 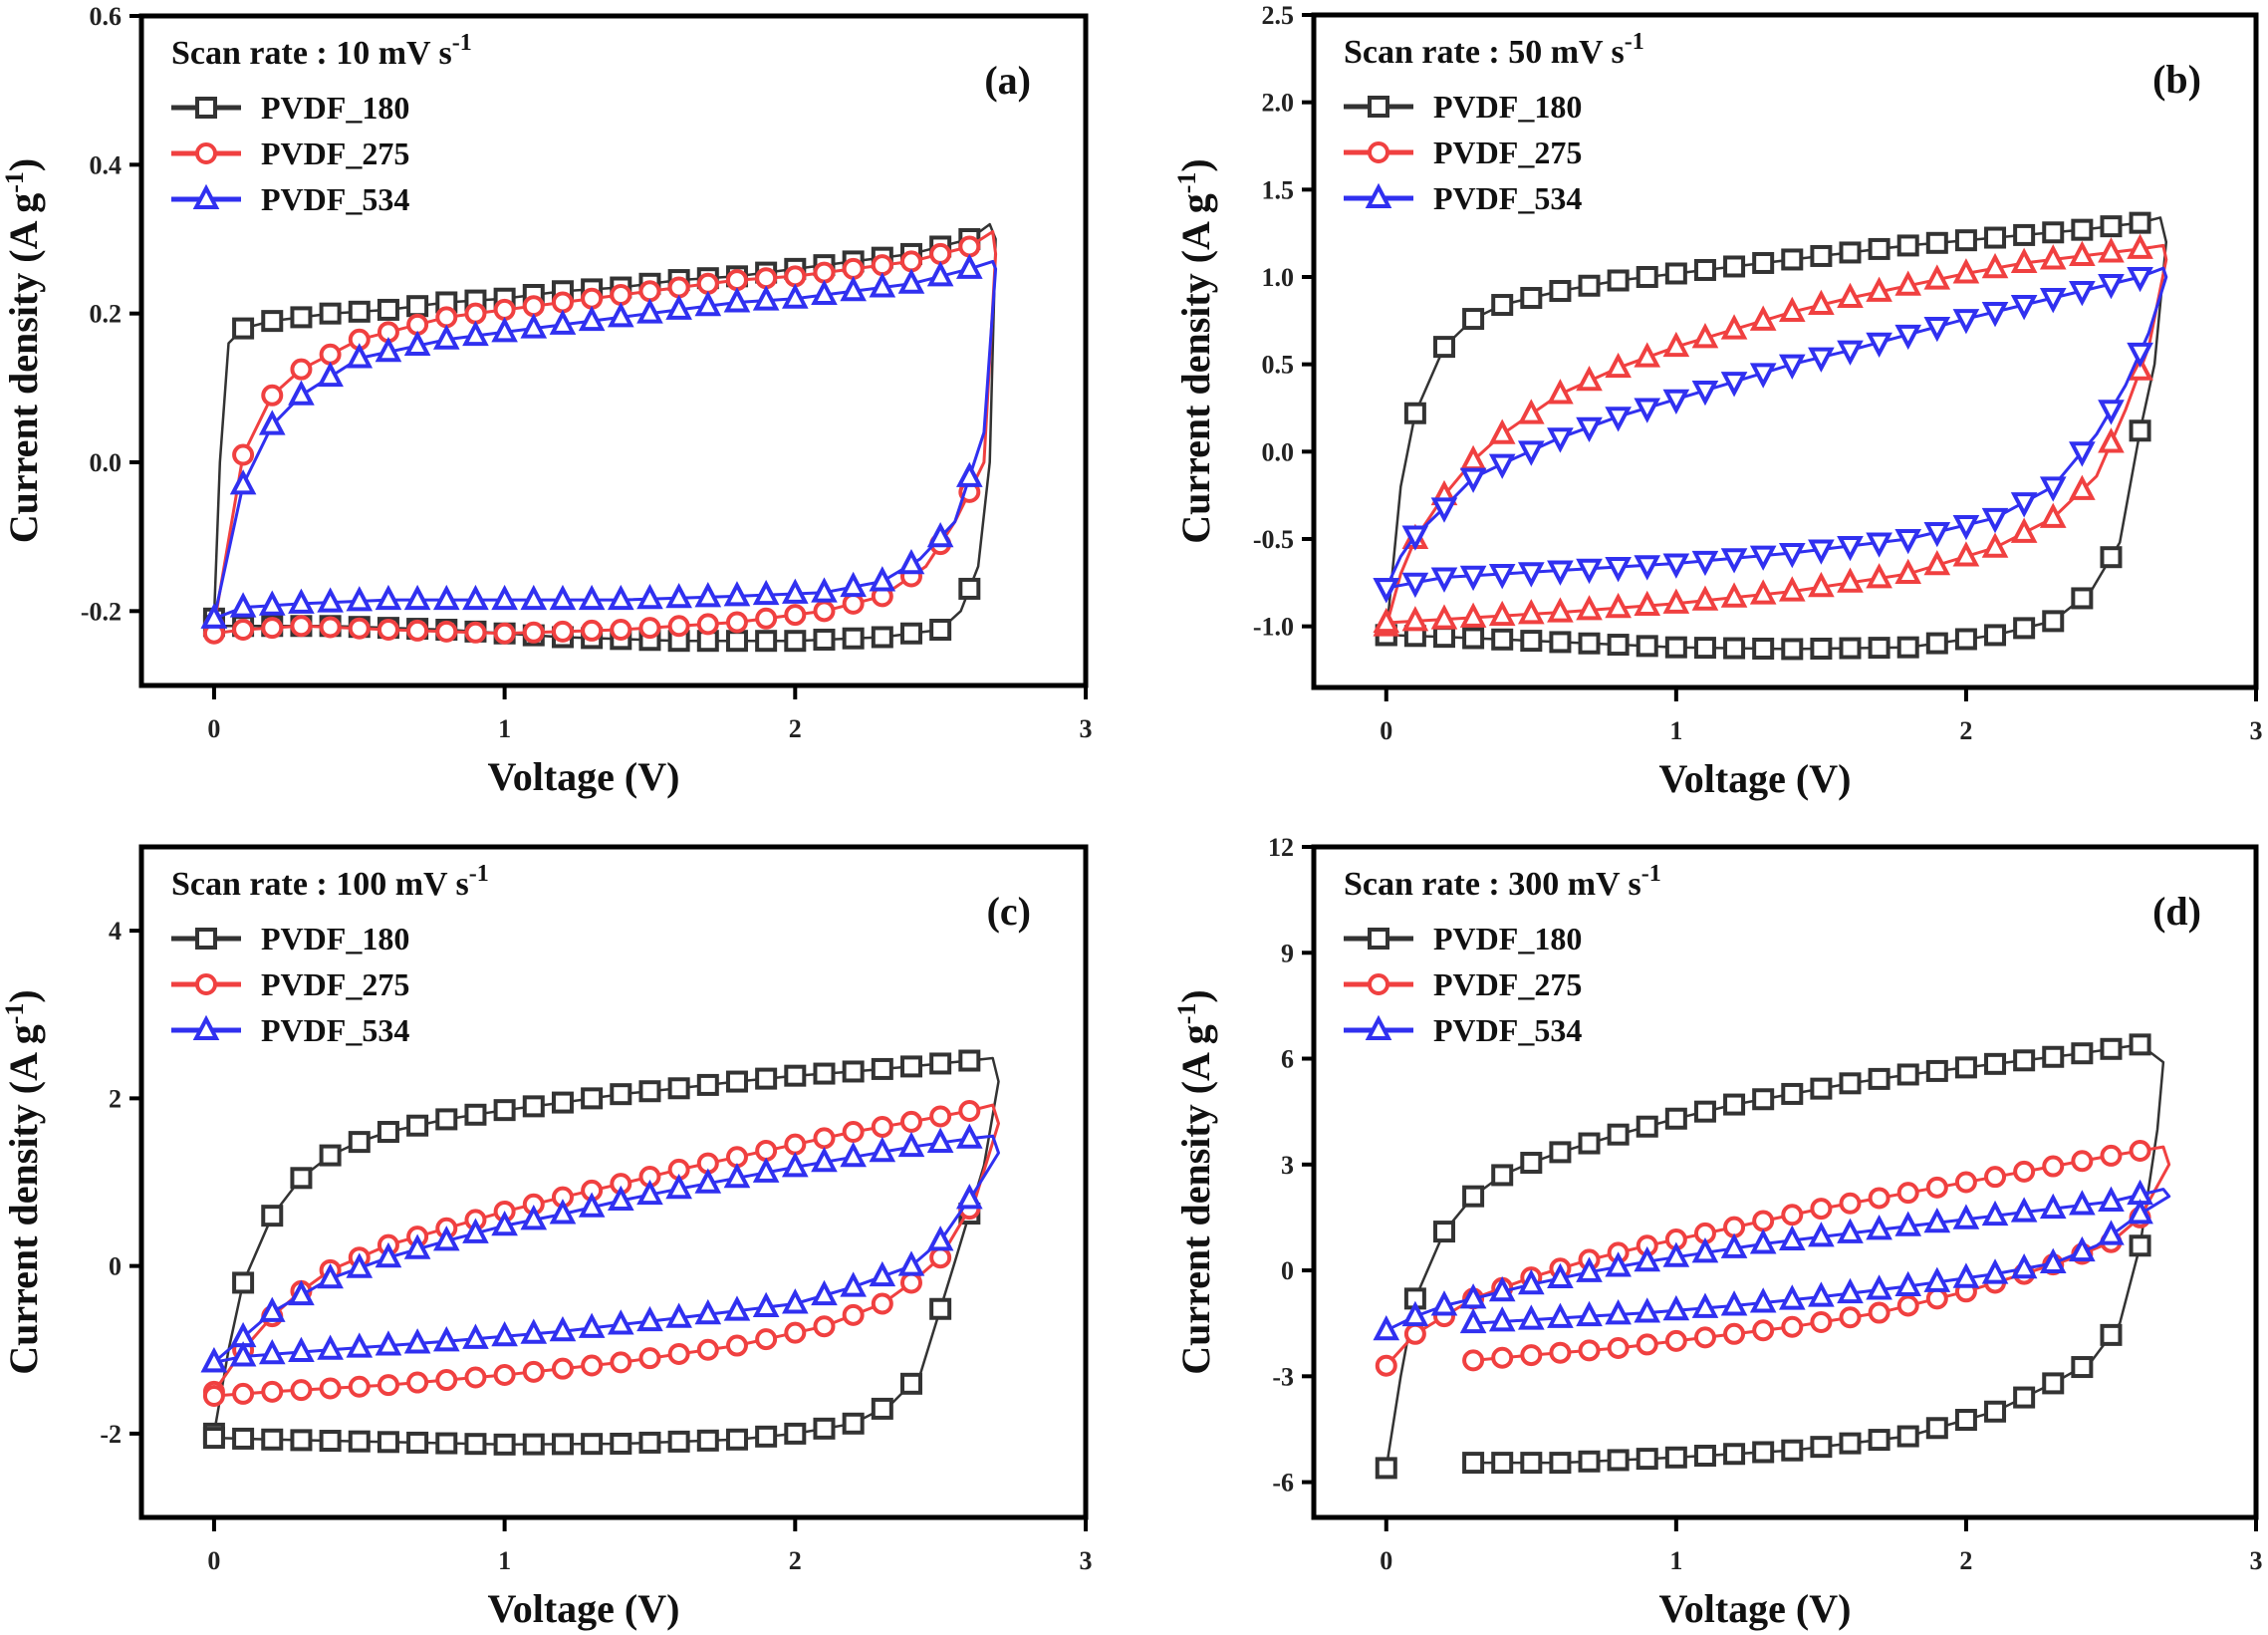 I want to click on x-tick-label: 2, so click(x=1965, y=1560).